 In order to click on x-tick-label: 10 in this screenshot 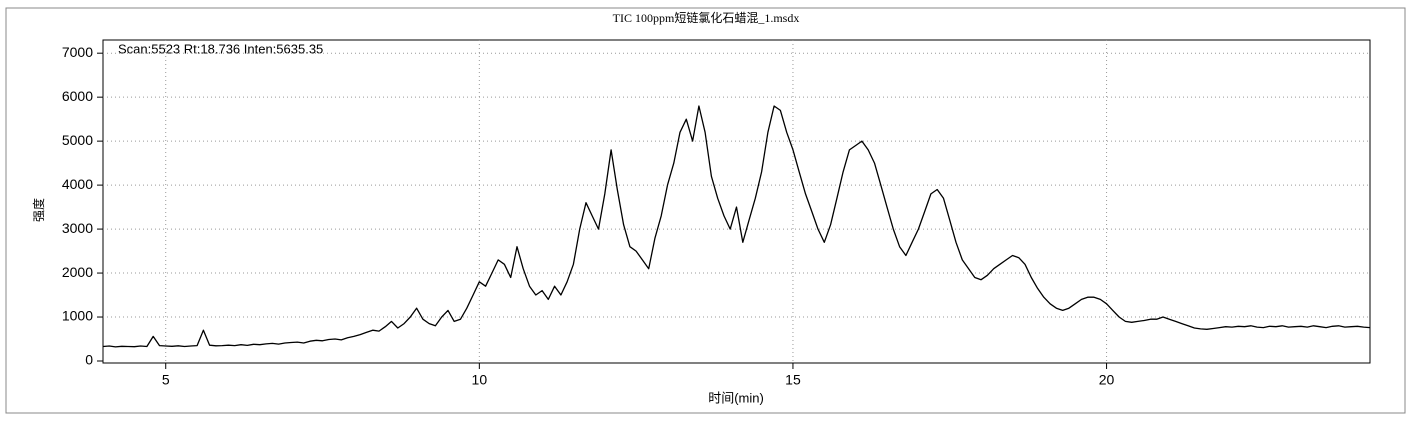, I will do `click(480, 380)`.